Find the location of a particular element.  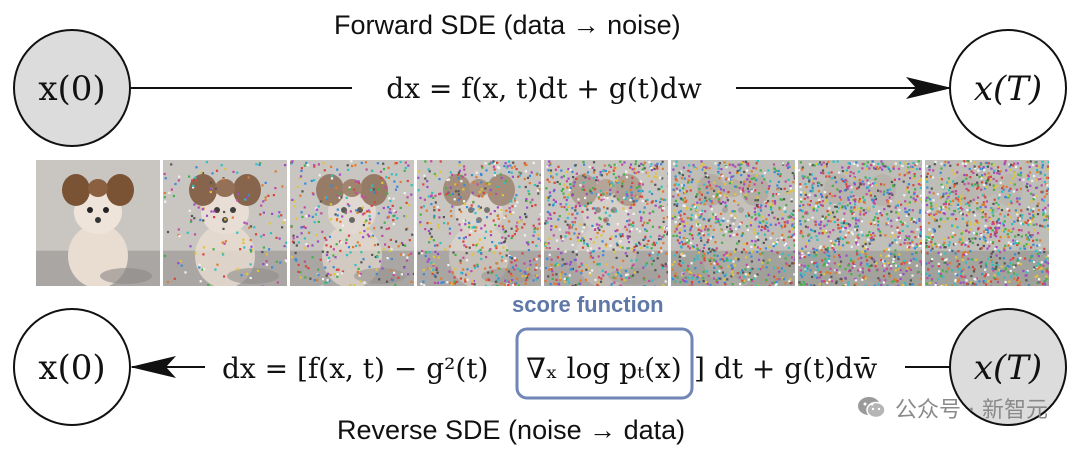

node-xT-forward is located at coordinates (1008, 88).